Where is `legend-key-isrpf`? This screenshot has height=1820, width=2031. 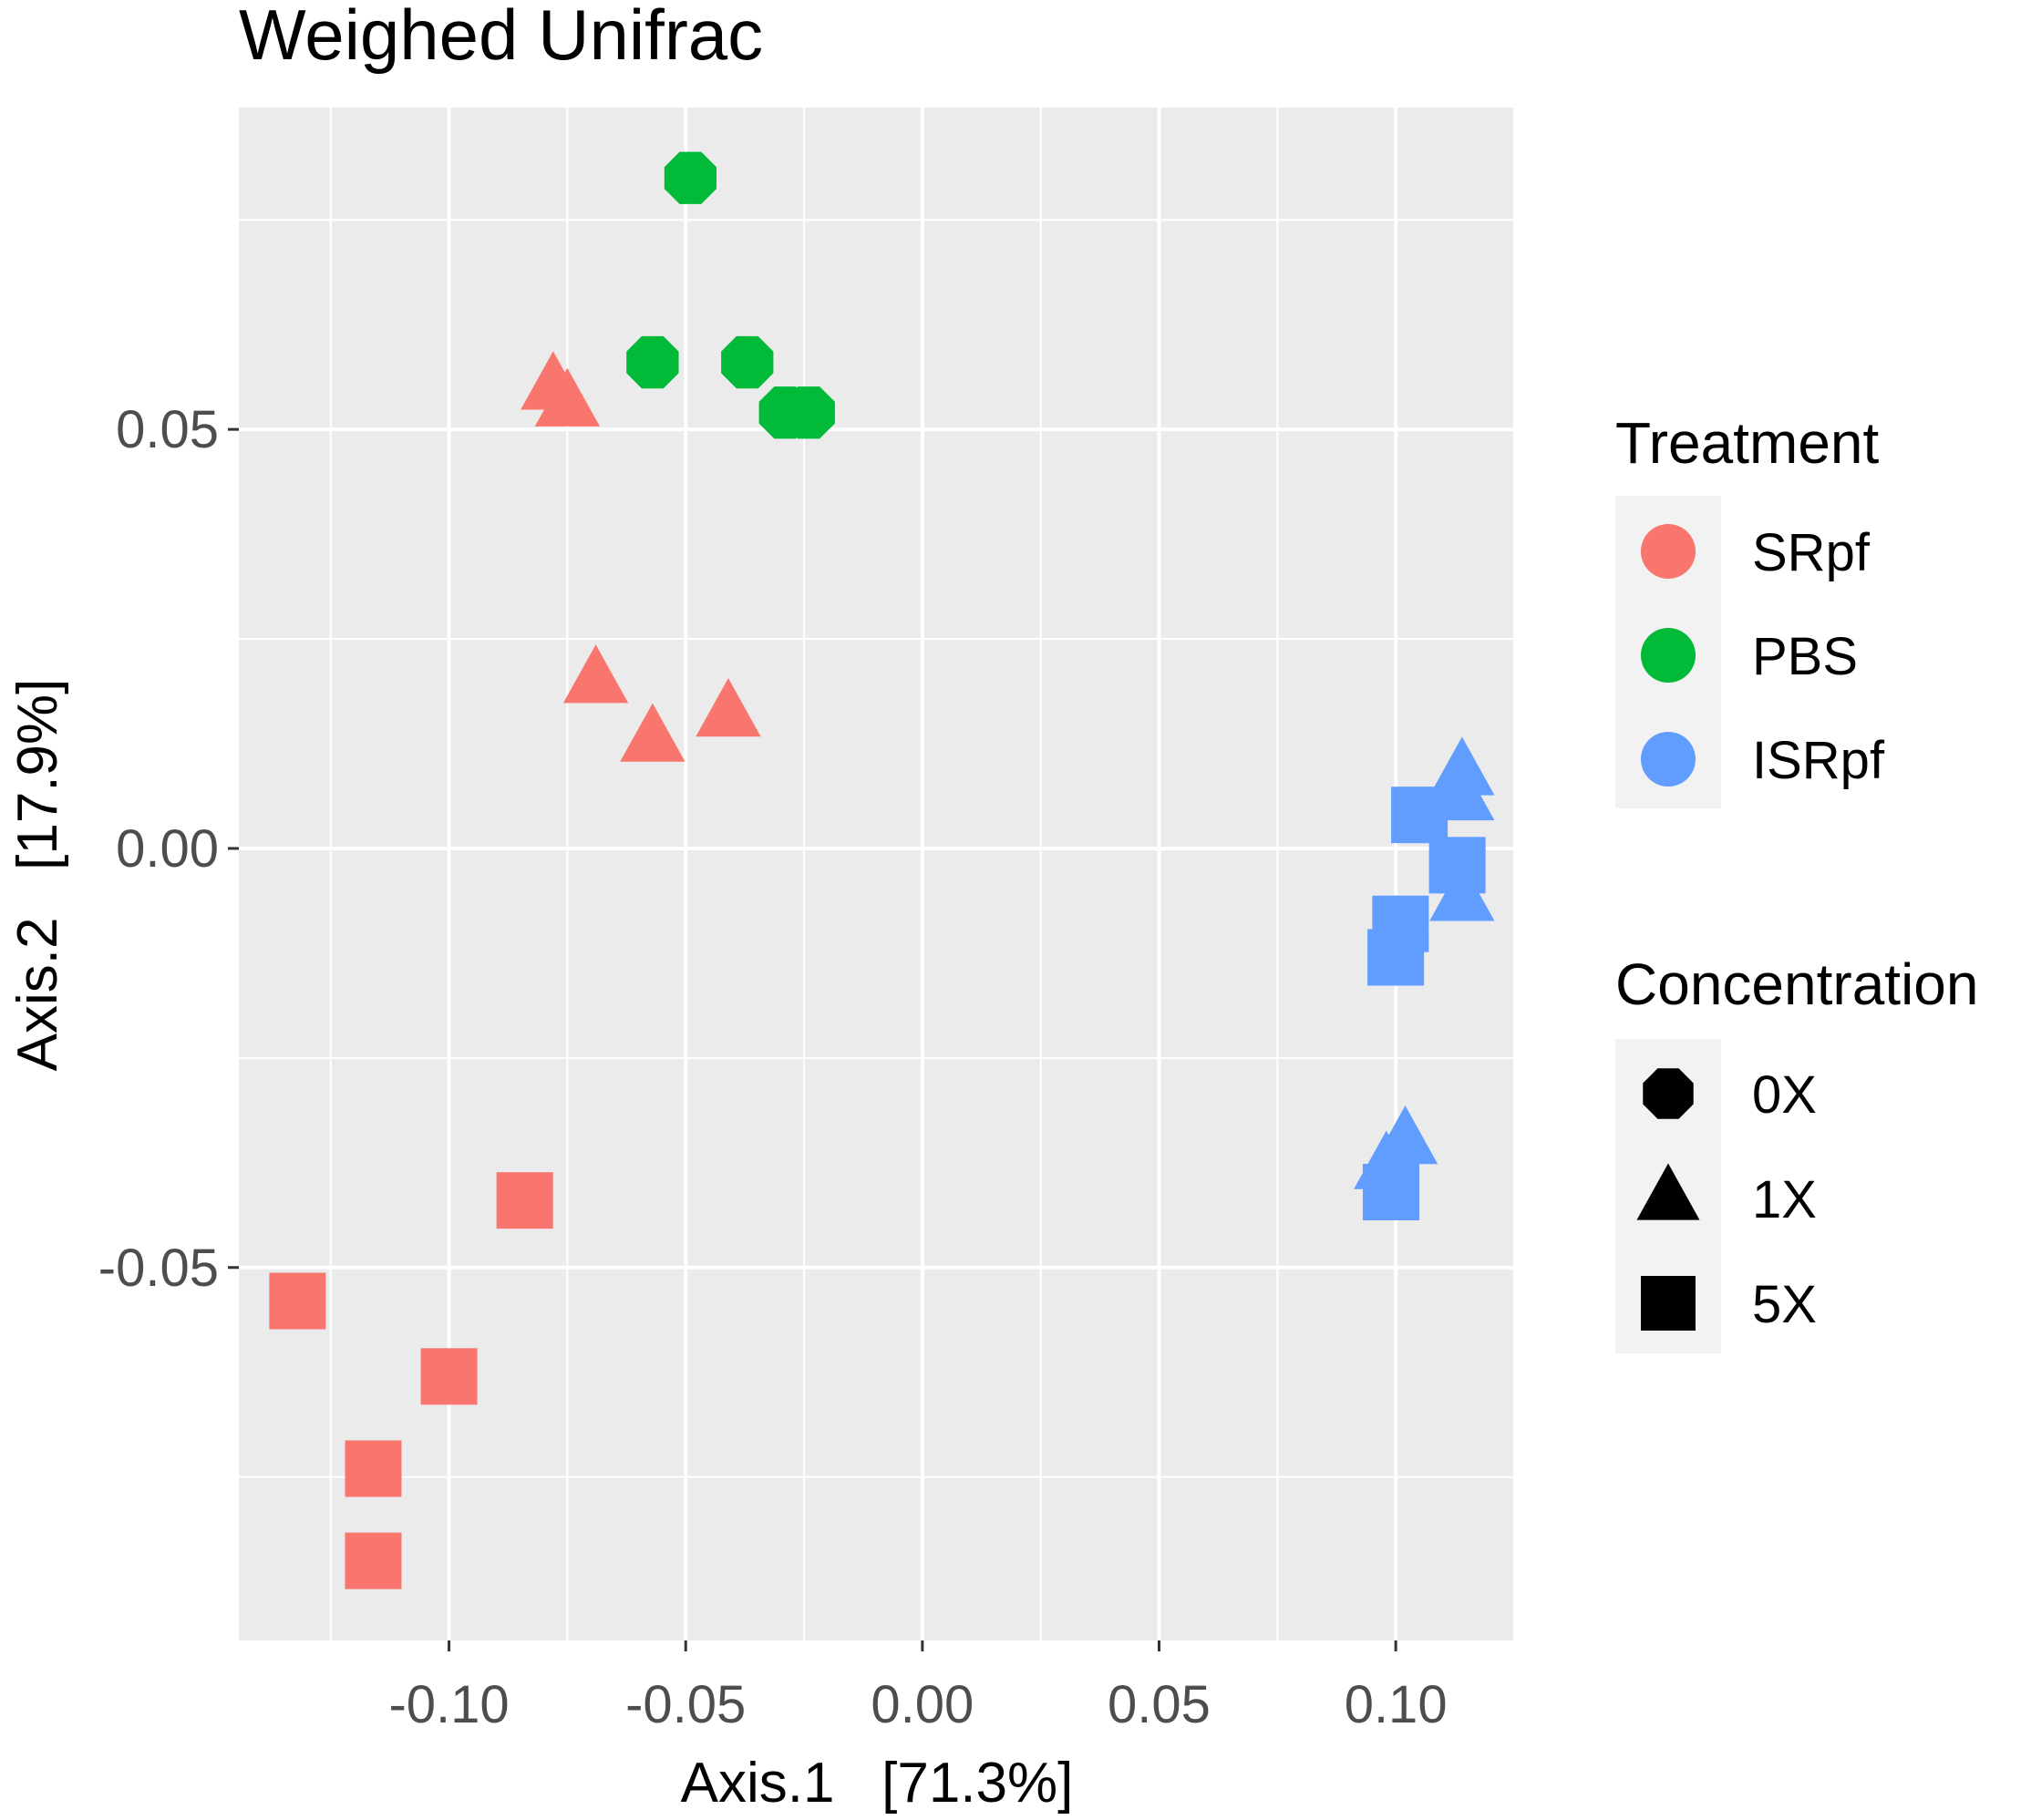 legend-key-isrpf is located at coordinates (1669, 759).